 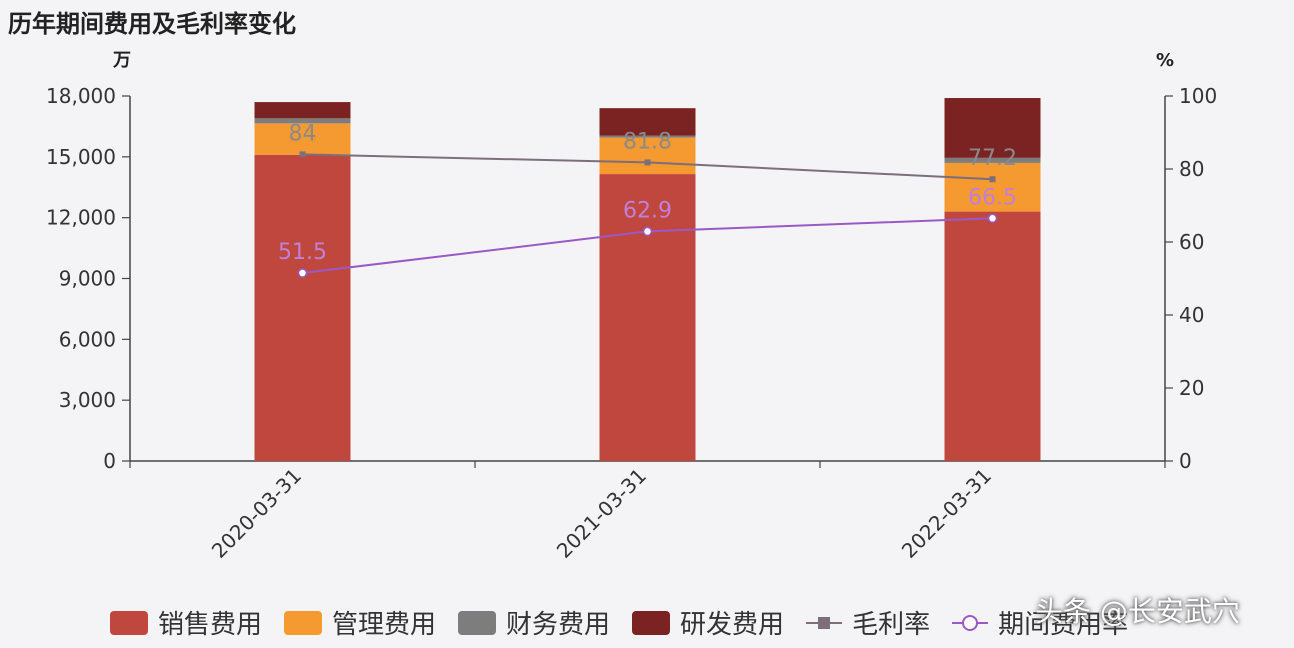 I want to click on left-axis-tick-label: 18,000, so click(x=81, y=96).